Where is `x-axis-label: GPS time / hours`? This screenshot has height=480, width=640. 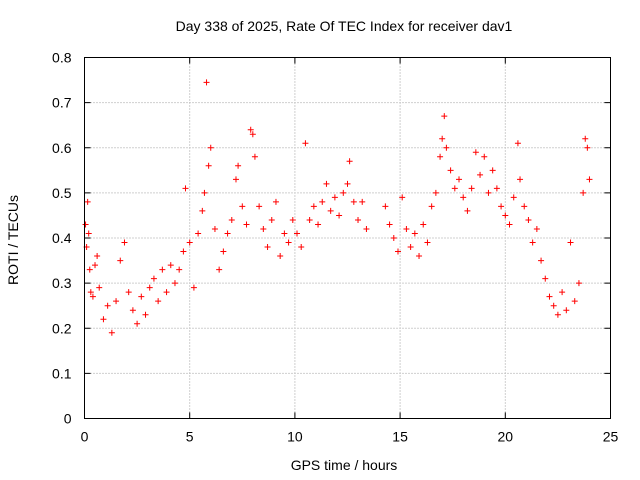 x-axis-label: GPS time / hours is located at coordinates (344, 465).